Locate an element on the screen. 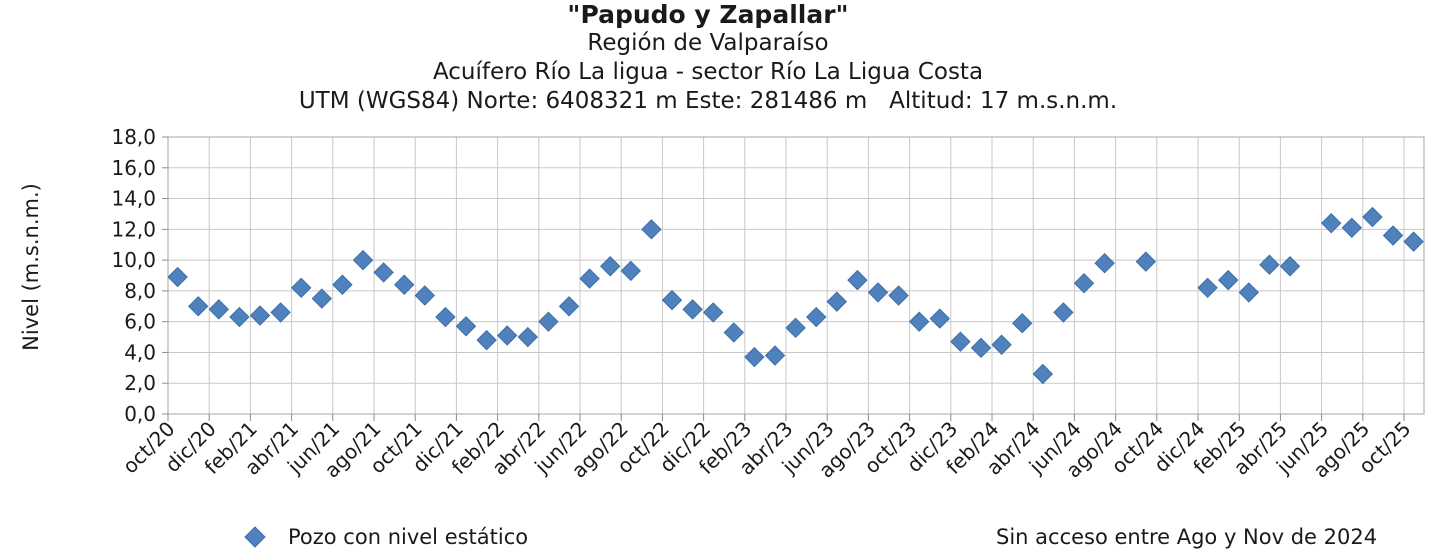 Image resolution: width=1432 pixels, height=556 pixels. y-tick-label: 4,0 is located at coordinates (140, 352).